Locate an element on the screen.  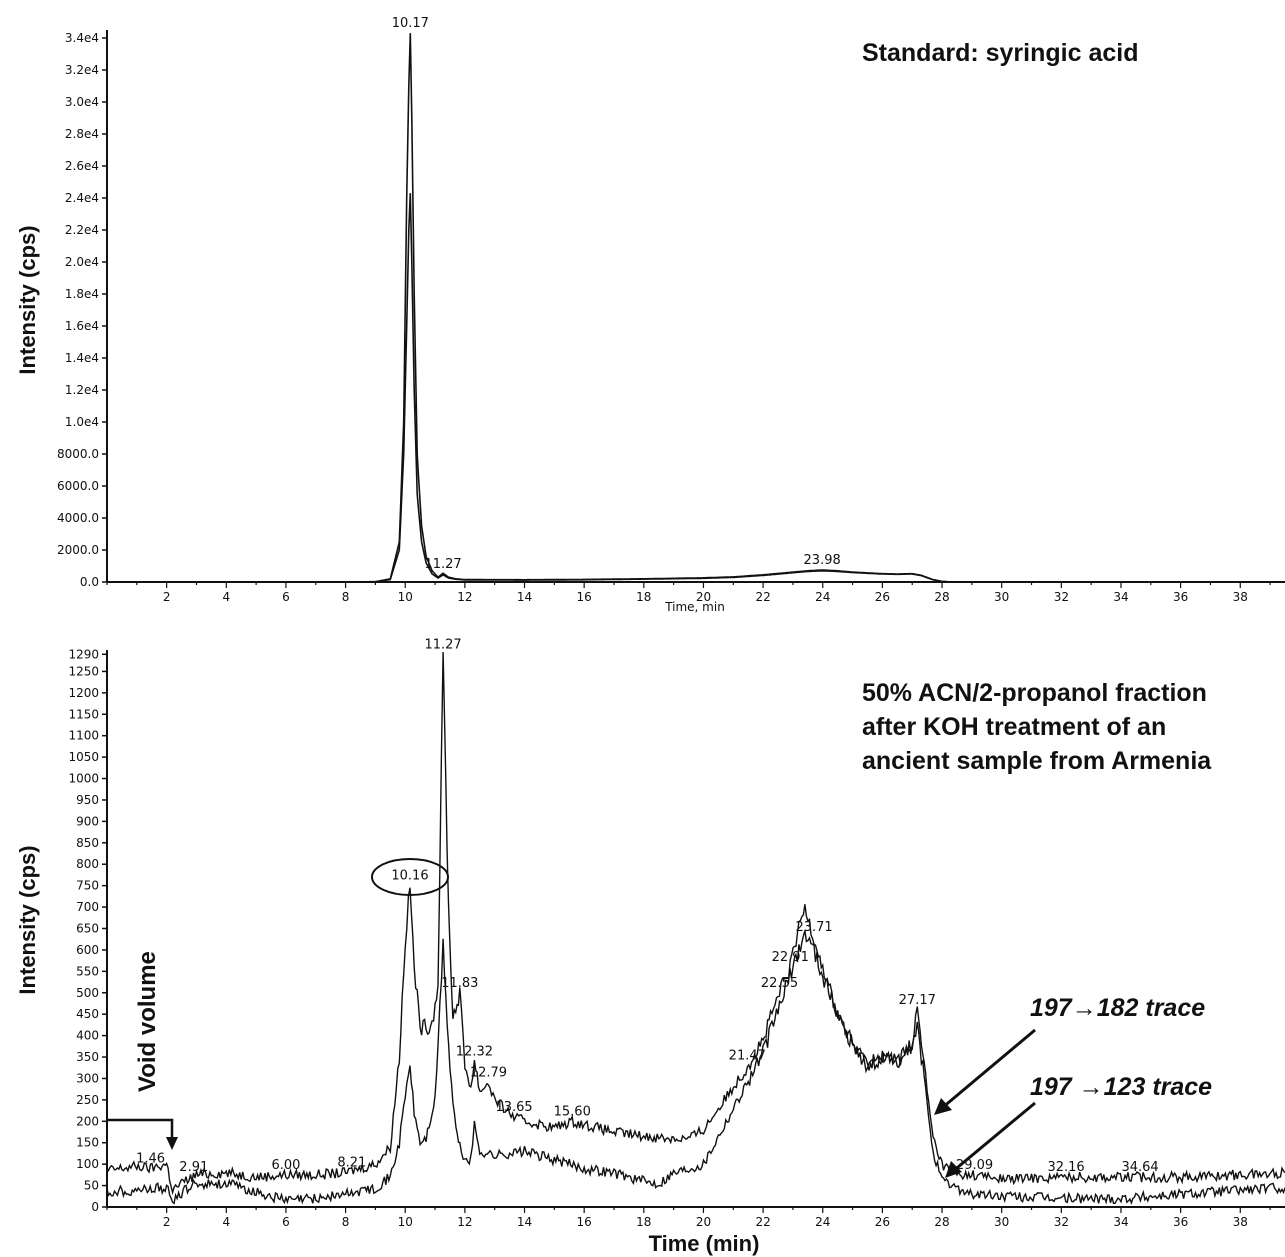
bottom-y-tick-label: 250 is located at coordinates (87, 1100).